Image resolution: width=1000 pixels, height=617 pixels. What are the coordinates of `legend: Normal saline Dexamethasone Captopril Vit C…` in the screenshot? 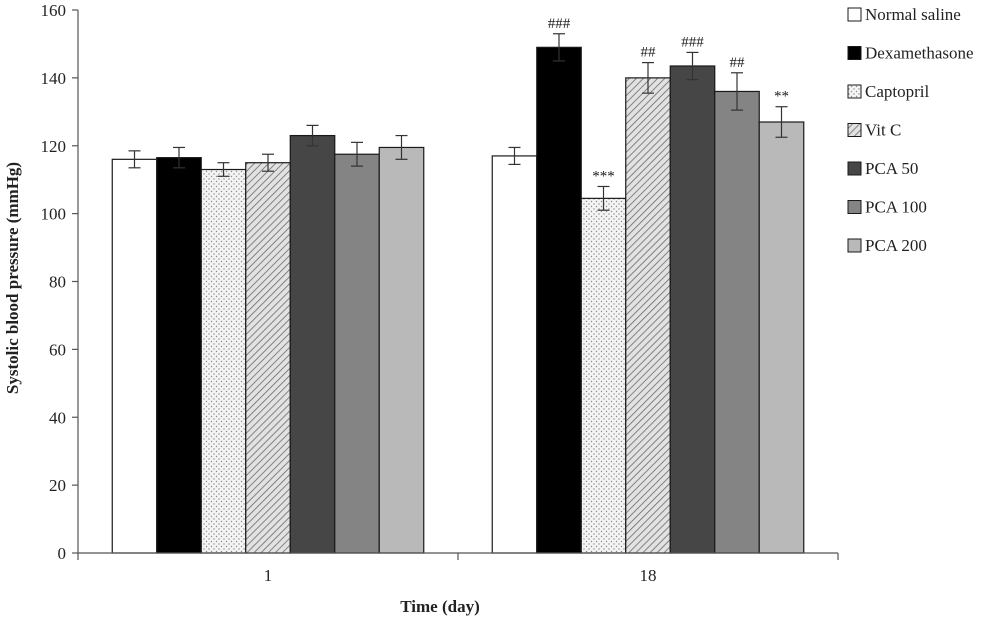 It's located at (910, 130).